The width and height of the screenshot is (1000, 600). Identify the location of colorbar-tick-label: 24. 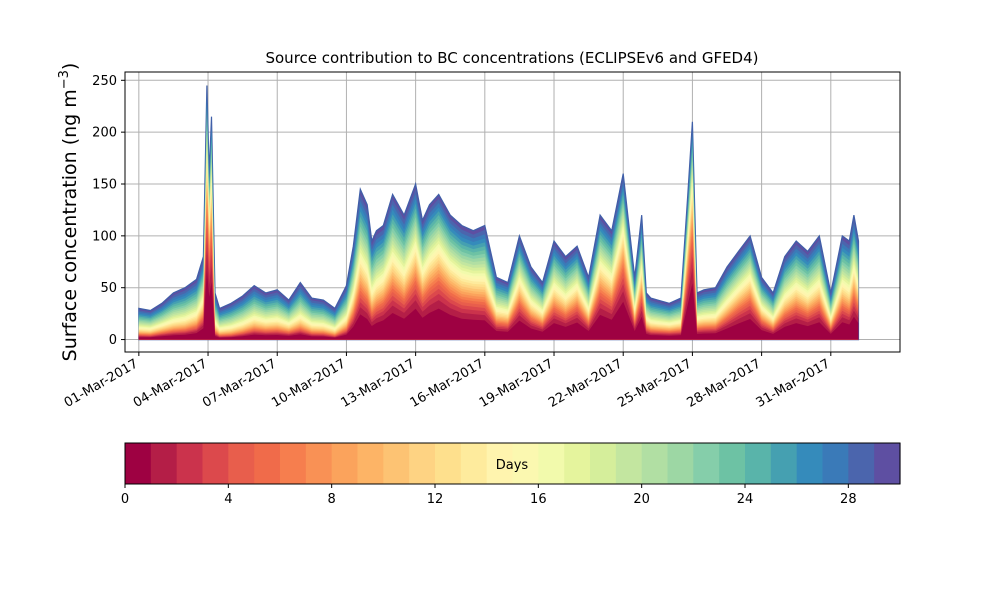
(745, 499).